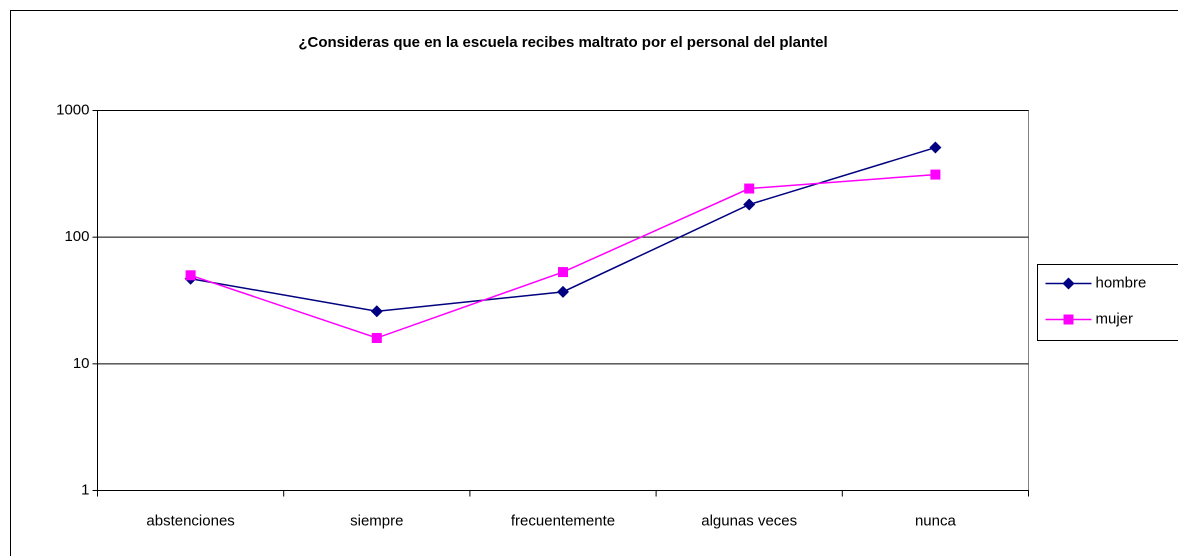 The height and width of the screenshot is (556, 1178). I want to click on x-tick-label: abstenciones, so click(190, 520).